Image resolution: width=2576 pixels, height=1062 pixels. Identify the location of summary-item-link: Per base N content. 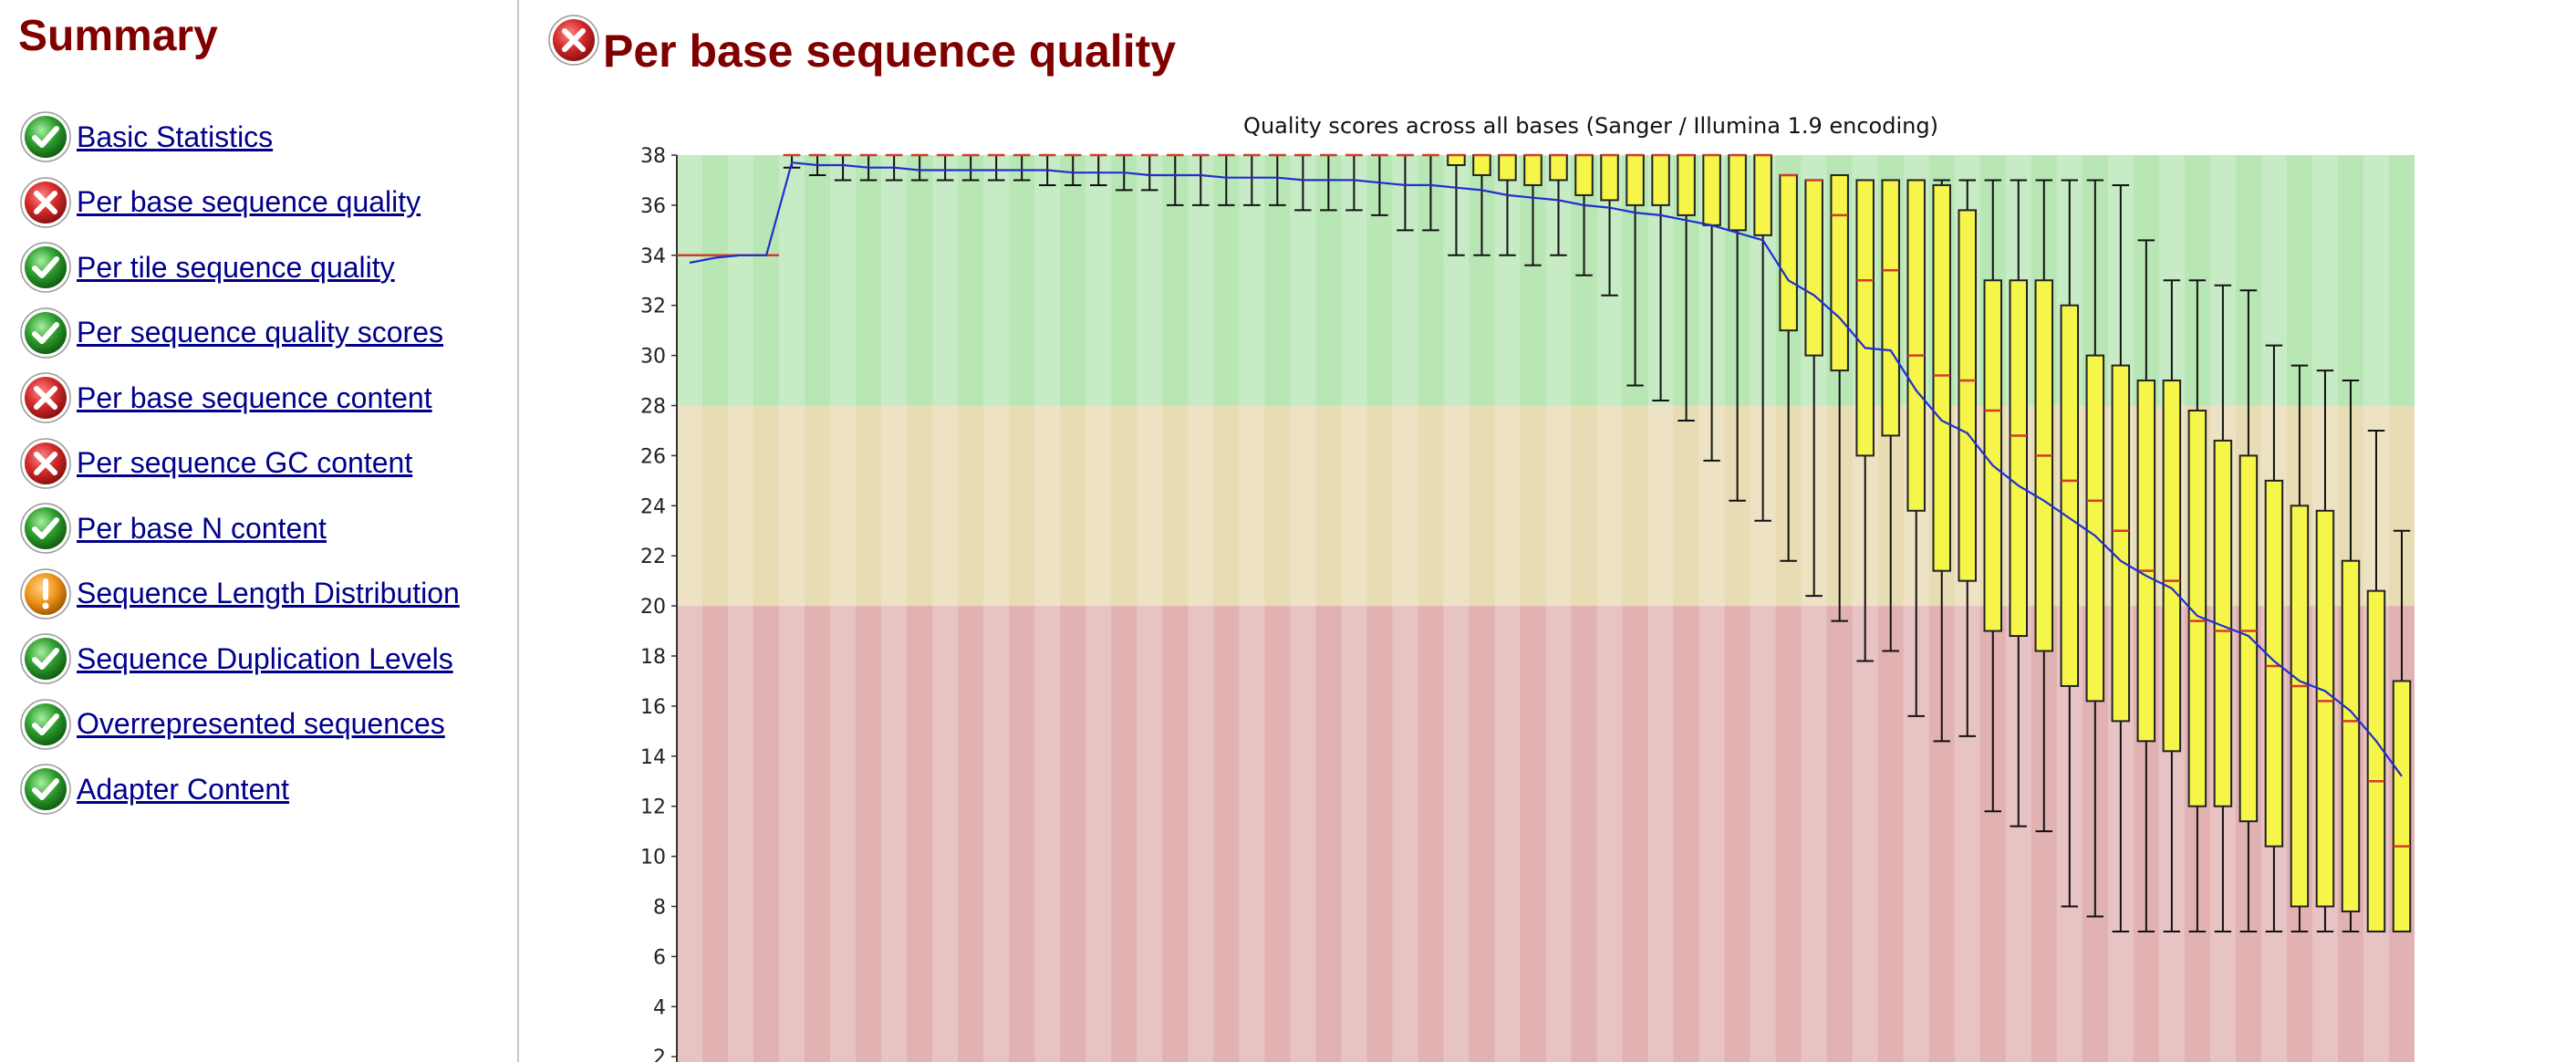
(202, 528).